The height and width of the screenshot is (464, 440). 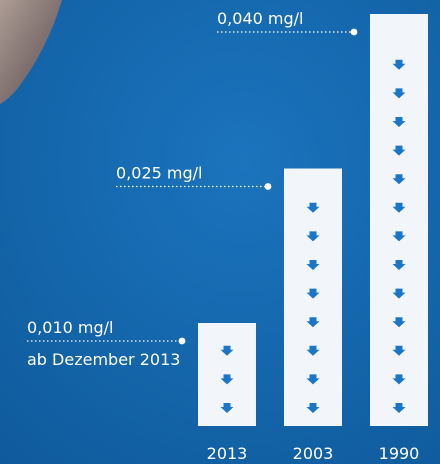 I want to click on data-label-2003: 0,025 mg/l, so click(x=159, y=173).